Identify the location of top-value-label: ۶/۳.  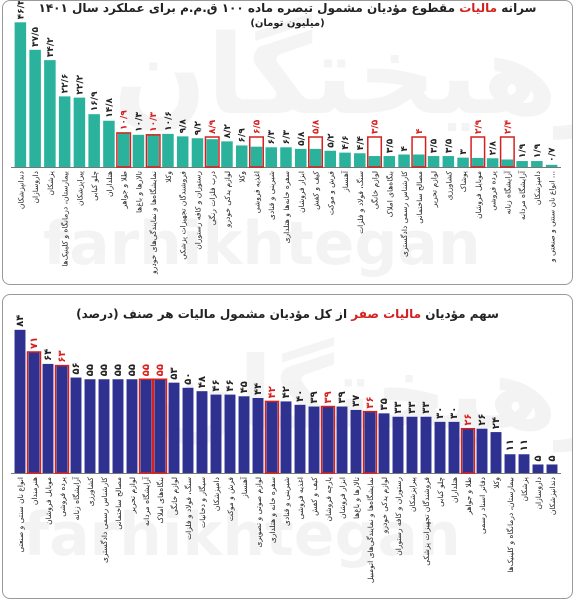
(272, 137).